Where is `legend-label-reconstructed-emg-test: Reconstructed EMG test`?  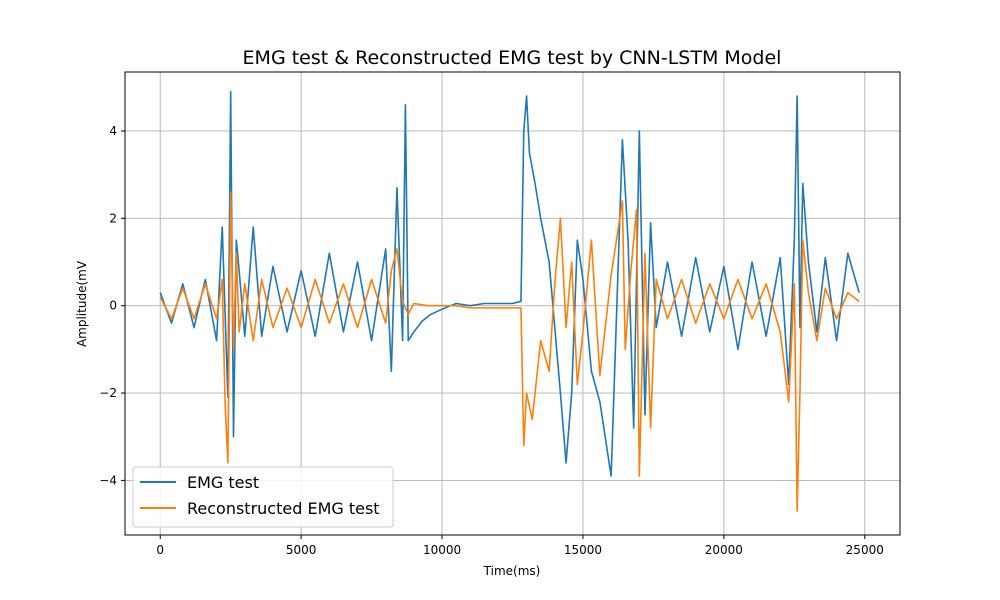 legend-label-reconstructed-emg-test: Reconstructed EMG test is located at coordinates (283, 508).